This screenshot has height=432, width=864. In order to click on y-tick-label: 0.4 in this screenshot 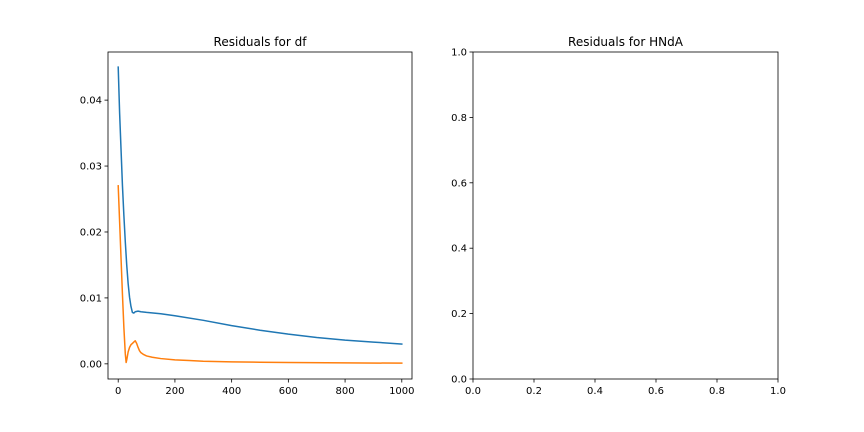, I will do `click(459, 249)`.